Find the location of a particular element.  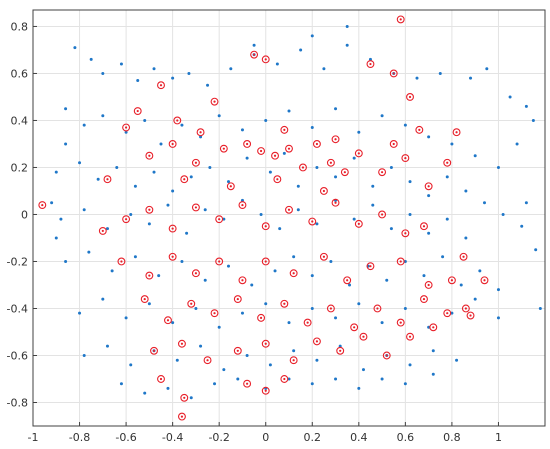

y-tick-label: 0 is located at coordinates (24, 214).